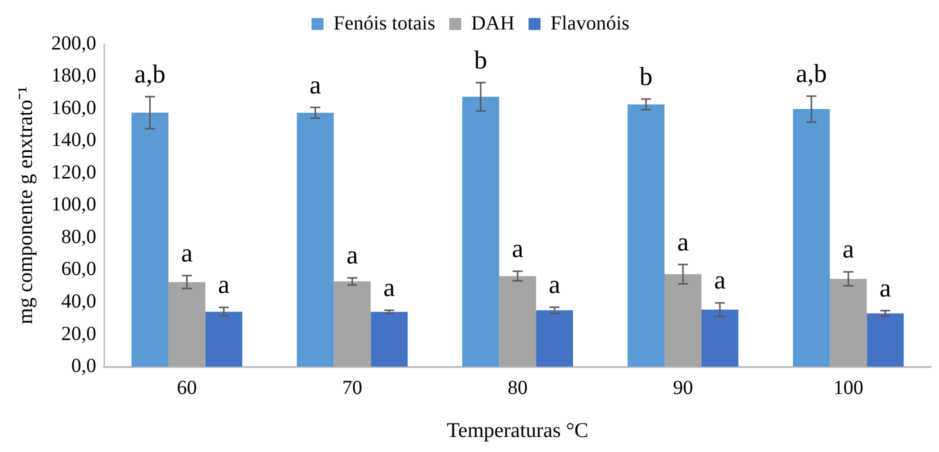 Image resolution: width=939 pixels, height=452 pixels. I want to click on y-tick-label: 20,0, so click(78, 333).